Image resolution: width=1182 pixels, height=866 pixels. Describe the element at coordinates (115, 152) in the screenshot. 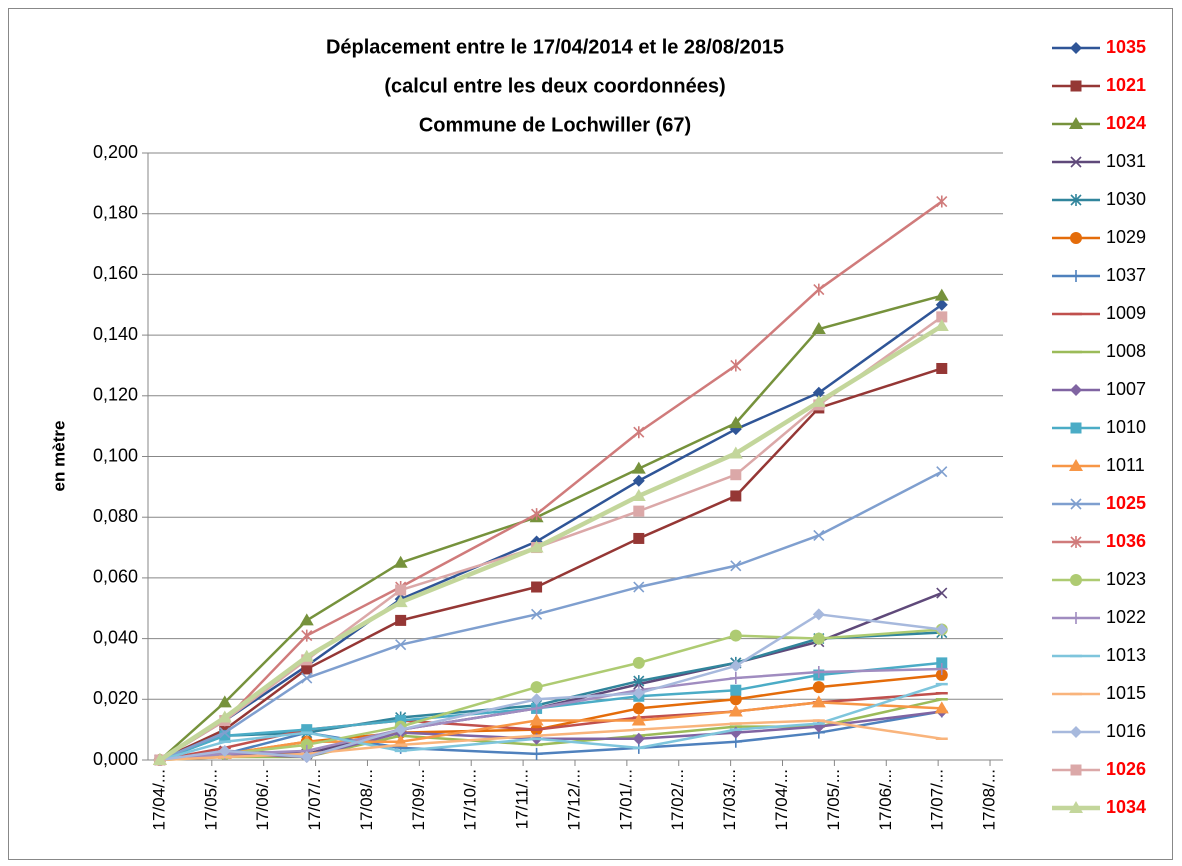

I see `y-tick-label: 0,200` at that location.